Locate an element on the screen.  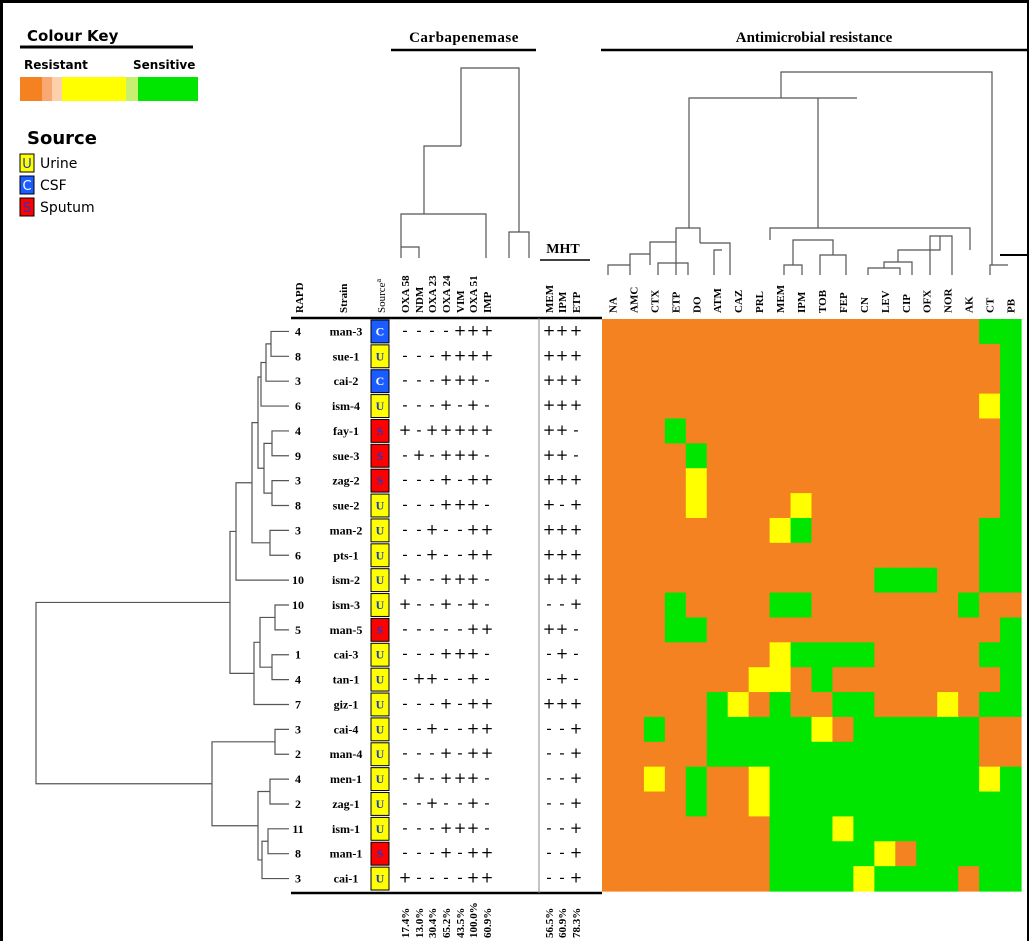
gene-column-header: OXA 24 is located at coordinates (447, 294).